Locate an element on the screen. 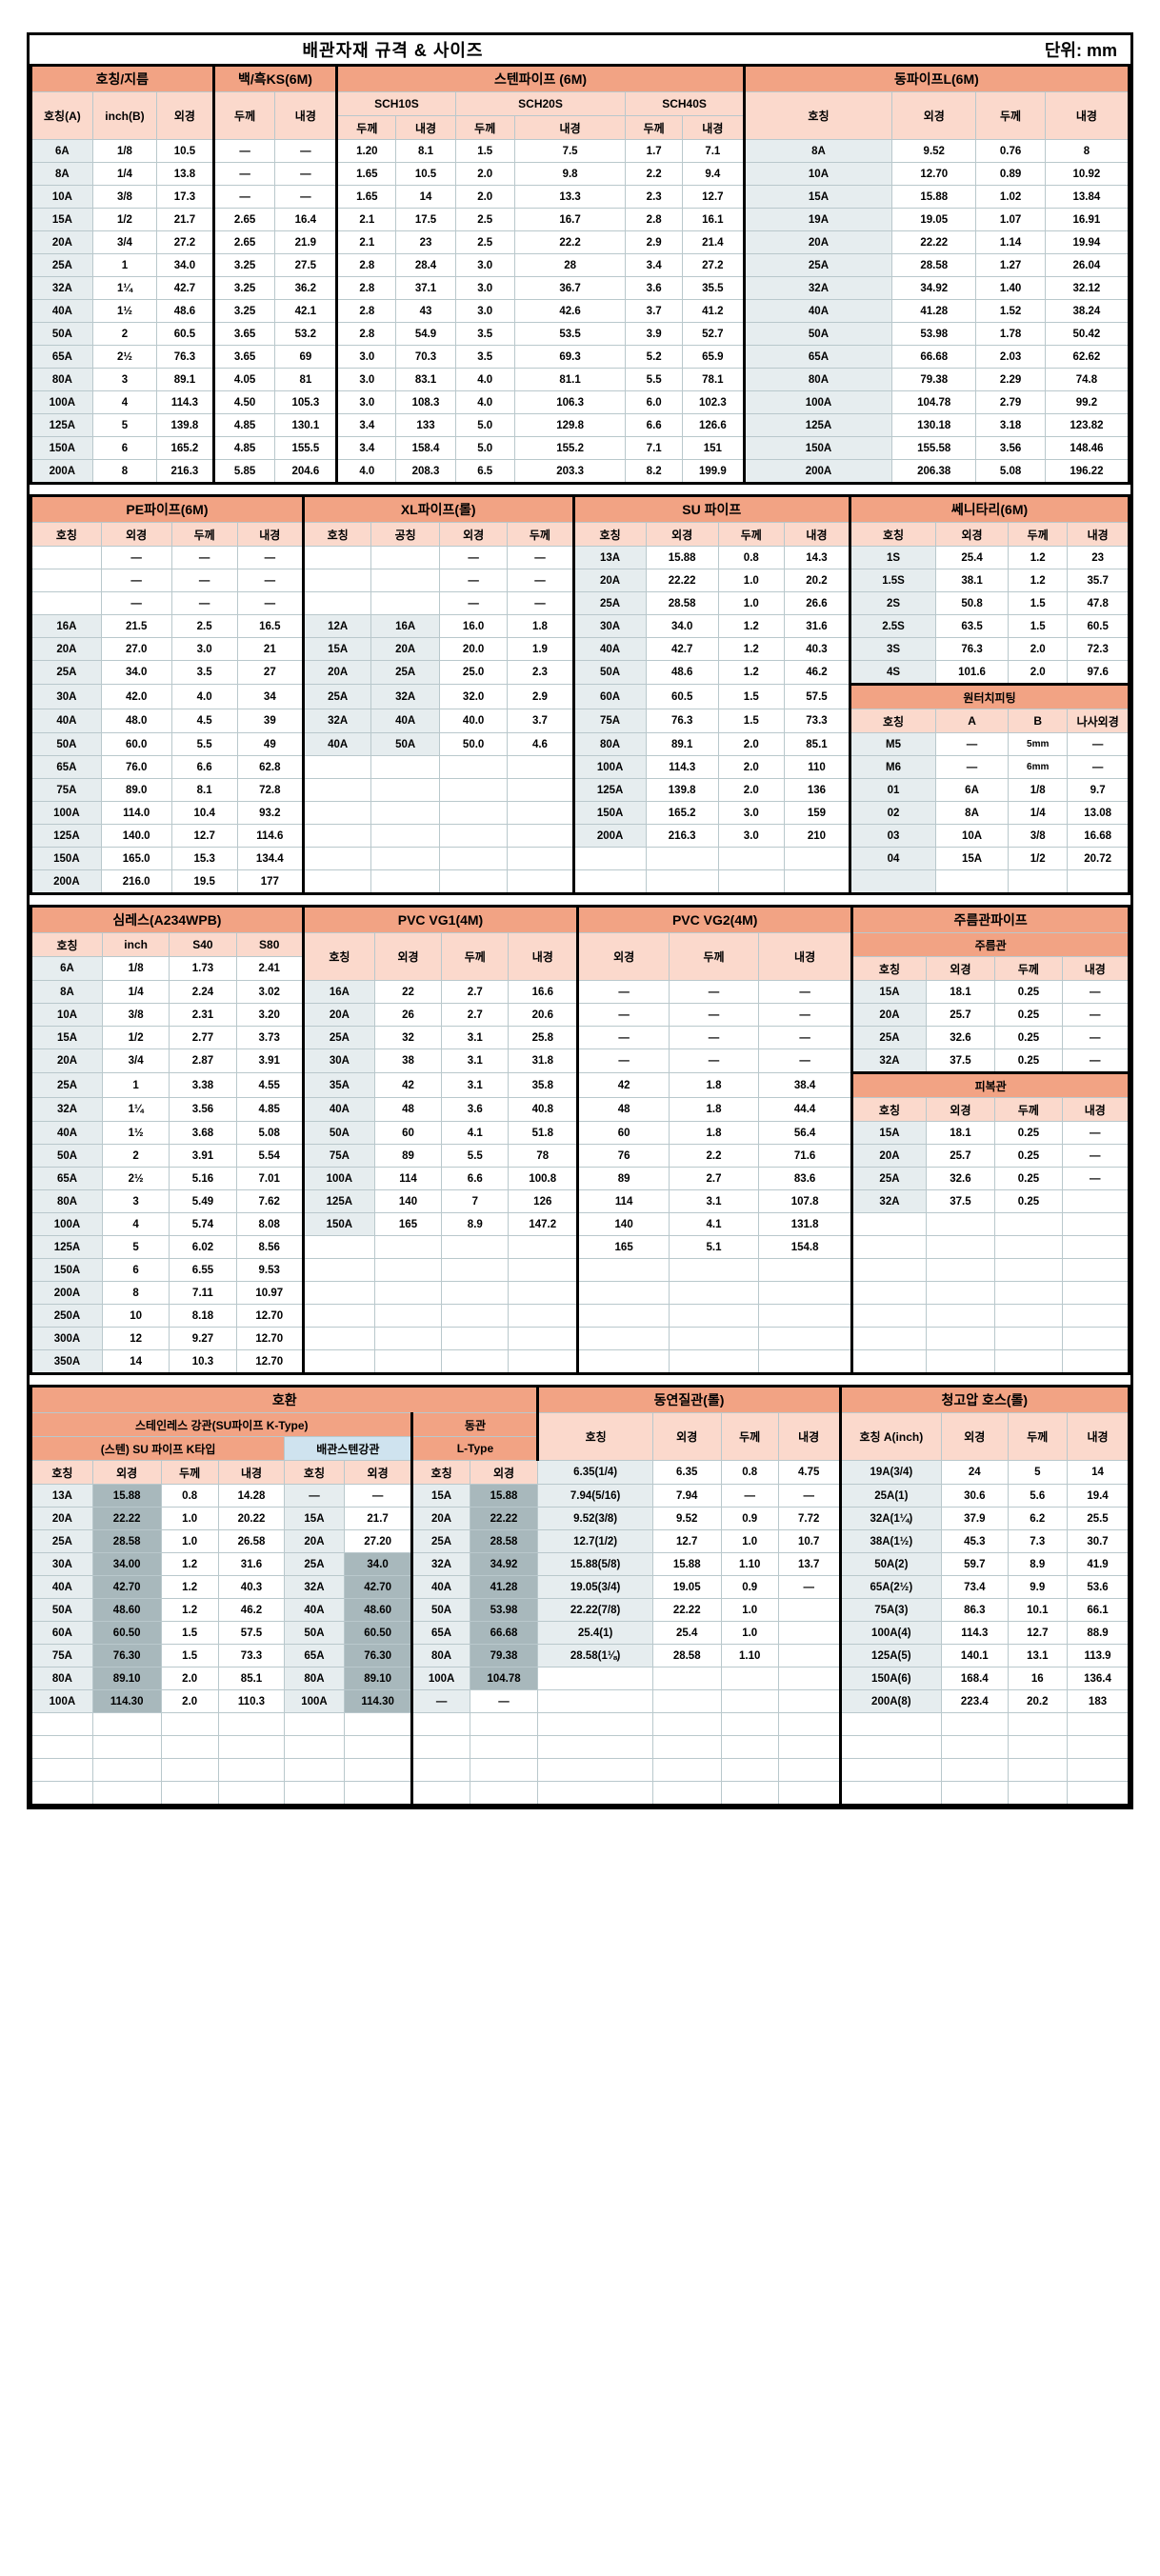  sanitary-nominal-cell: 1S is located at coordinates (892, 557).